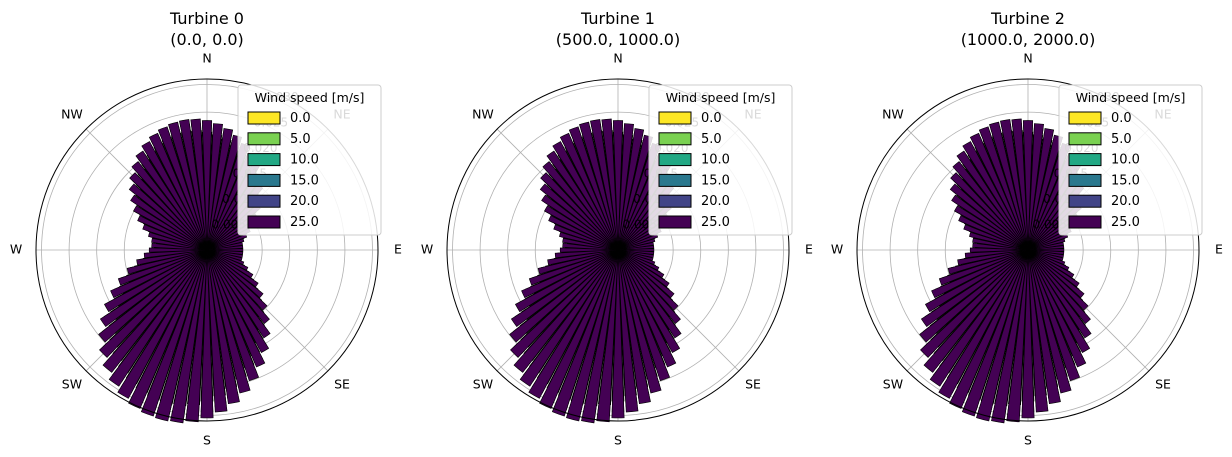 The width and height of the screenshot is (1232, 457). I want to click on legend-label: 25.0, so click(304, 222).